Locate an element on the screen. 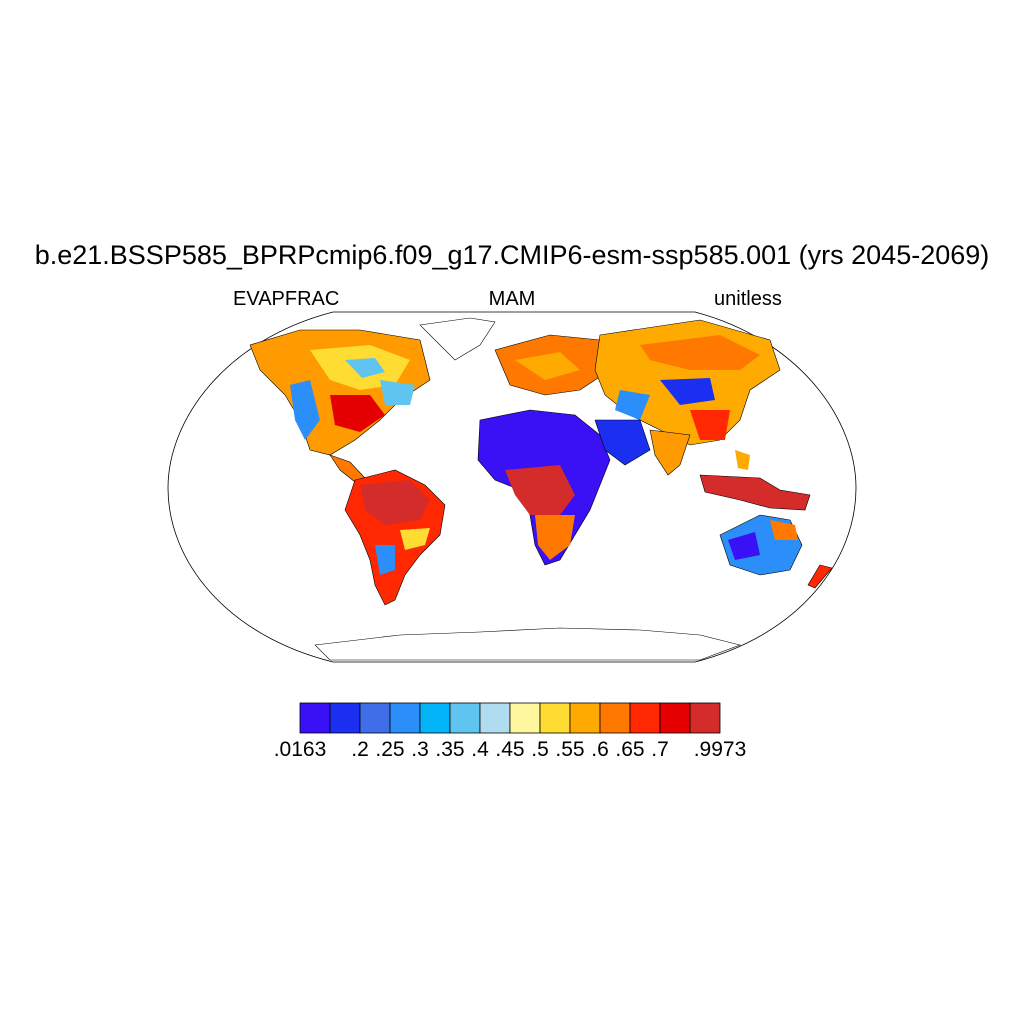 This screenshot has width=1024, height=1024. colorbar-tick-label: .7 is located at coordinates (660, 749).